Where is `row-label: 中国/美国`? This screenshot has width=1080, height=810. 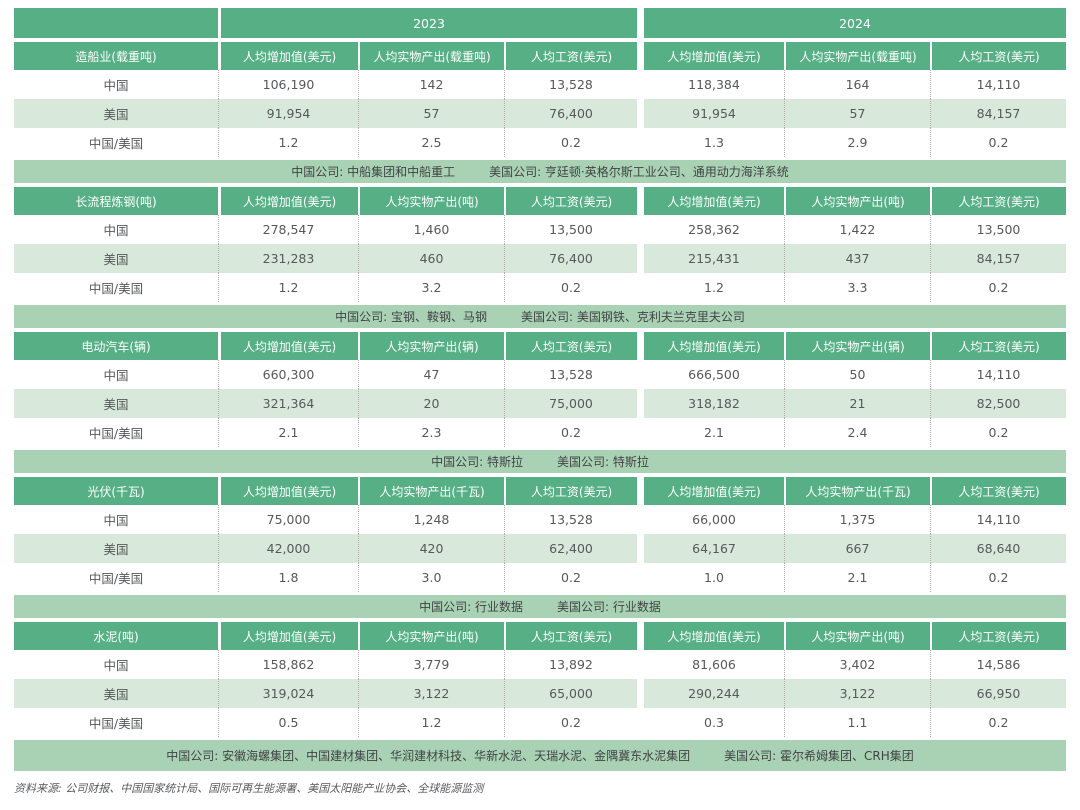 row-label: 中国/美国 is located at coordinates (116, 432).